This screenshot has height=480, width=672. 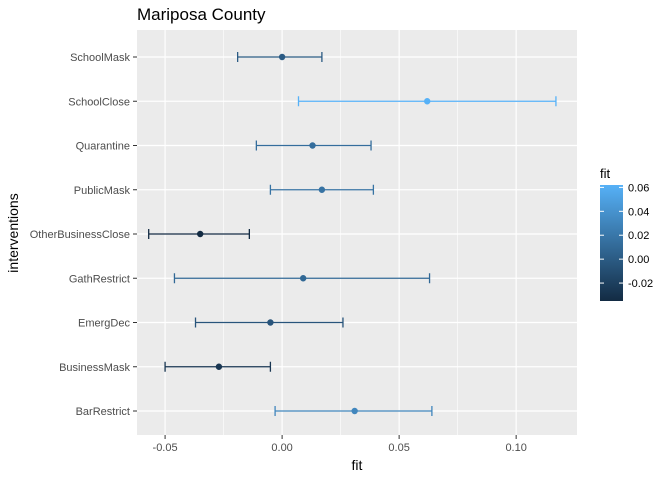 I want to click on legend-tick-label: 0.02, so click(x=638, y=236).